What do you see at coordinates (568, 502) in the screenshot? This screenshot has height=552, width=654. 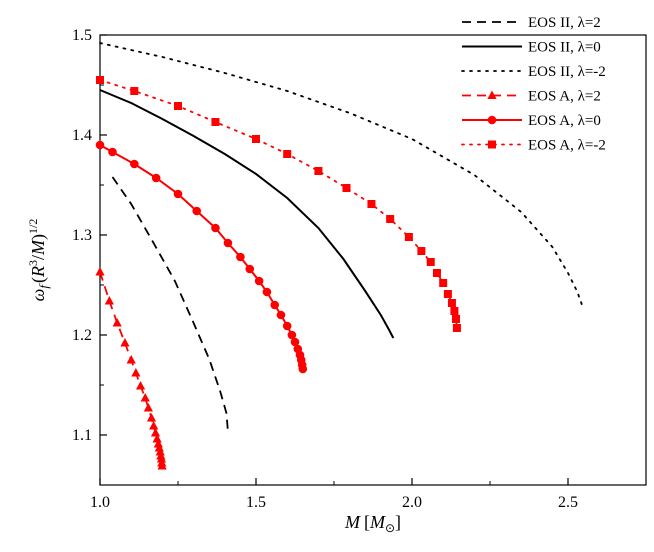 I see `x-tick-label: 2.5` at bounding box center [568, 502].